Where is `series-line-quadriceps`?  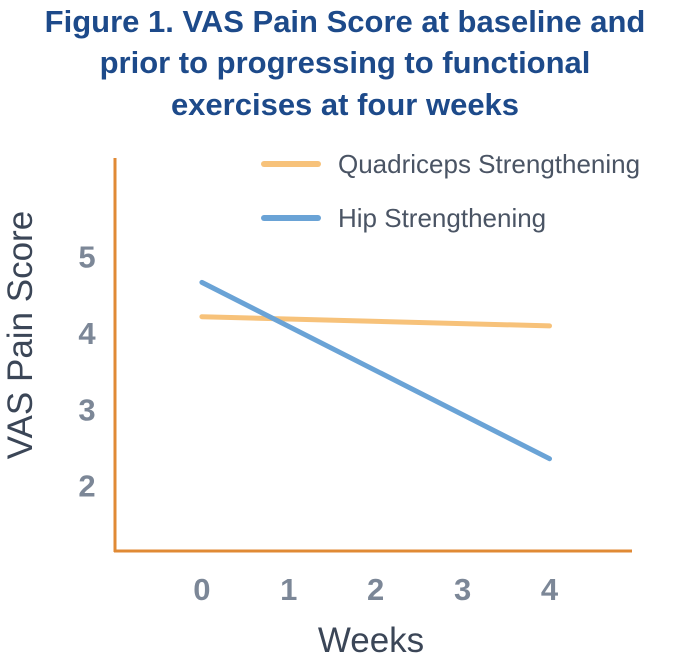 series-line-quadriceps is located at coordinates (375, 321).